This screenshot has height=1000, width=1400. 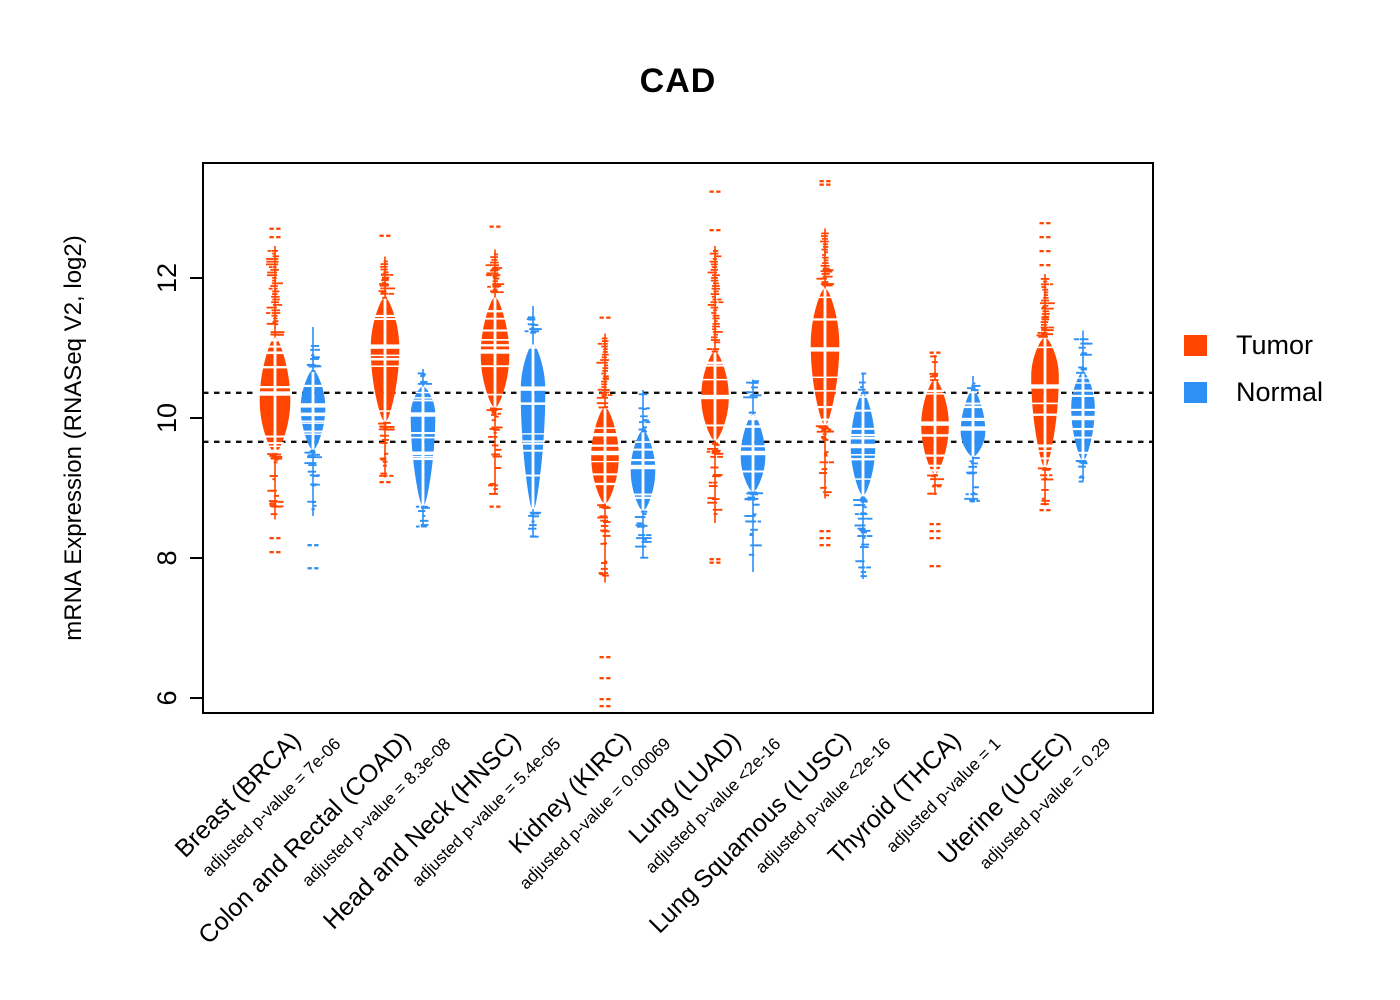 What do you see at coordinates (167, 418) in the screenshot?
I see `y-tick-label-10: 10` at bounding box center [167, 418].